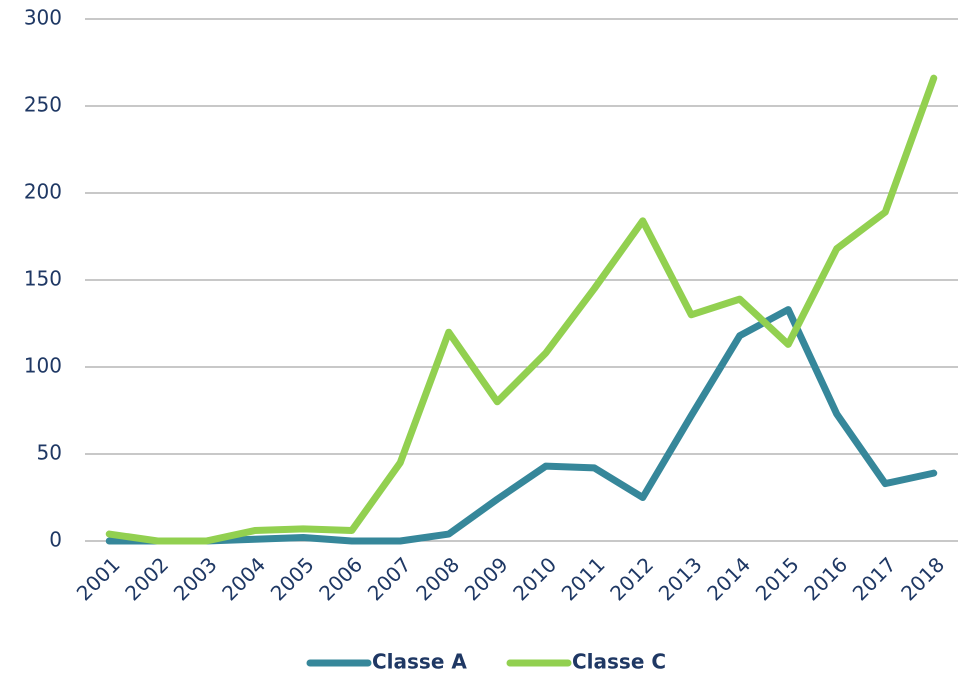 The image size is (961, 674). What do you see at coordinates (49, 453) in the screenshot?
I see `y-tick-label: 50` at bounding box center [49, 453].